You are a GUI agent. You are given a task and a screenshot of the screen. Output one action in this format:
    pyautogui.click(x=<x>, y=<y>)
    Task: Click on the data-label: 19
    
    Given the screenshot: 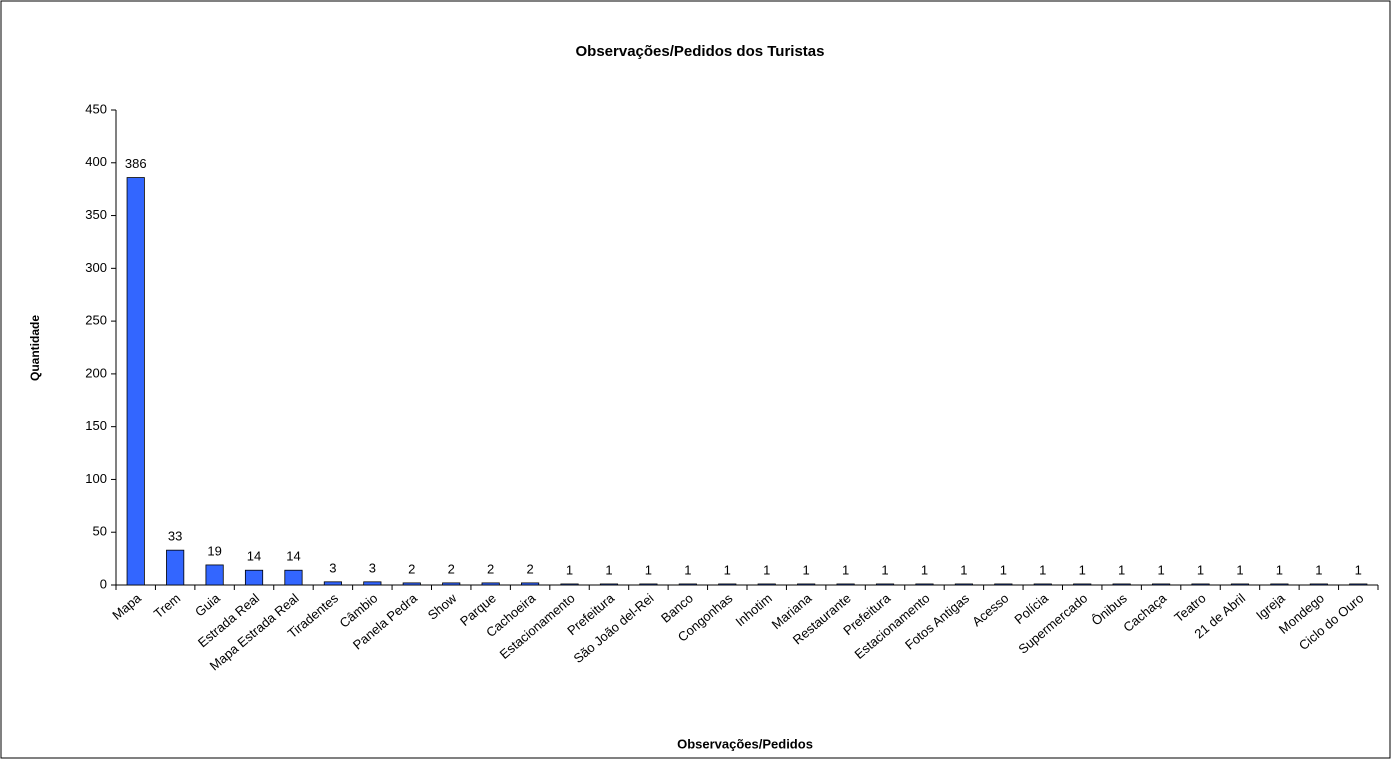 What is the action you would take?
    pyautogui.click(x=214, y=550)
    